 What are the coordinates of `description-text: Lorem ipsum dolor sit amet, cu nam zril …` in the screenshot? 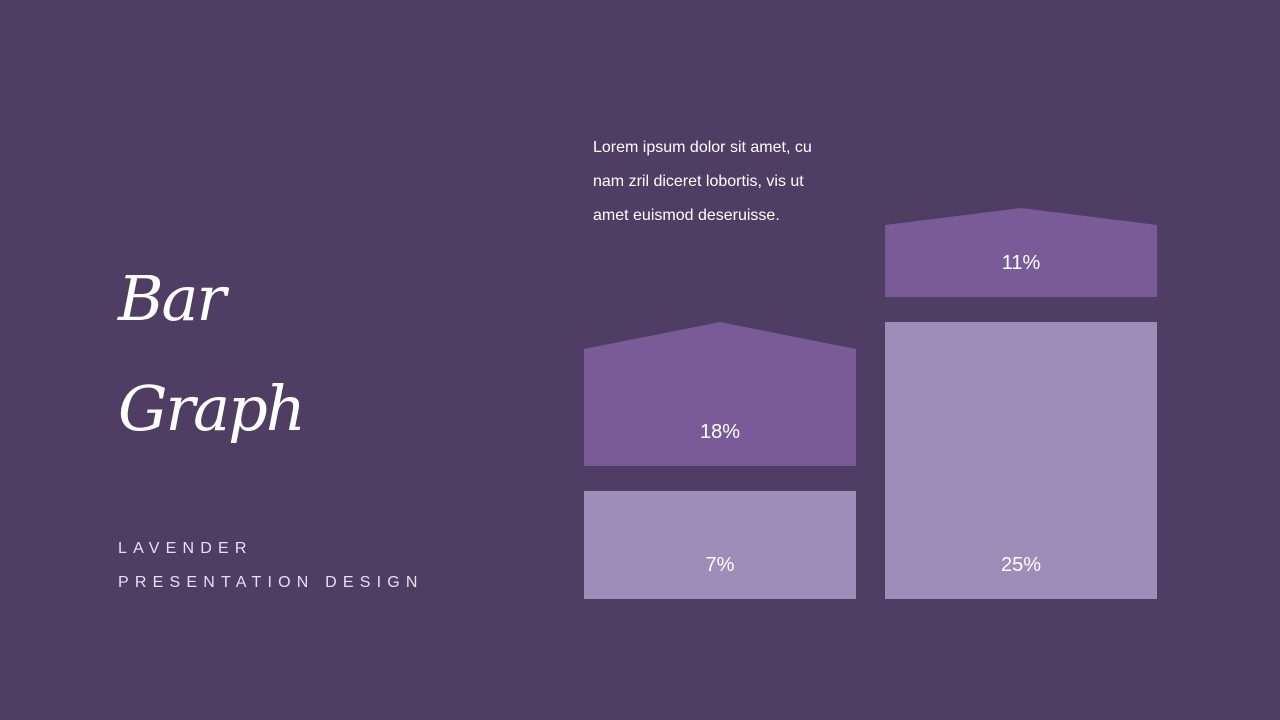 It's located at (702, 181).